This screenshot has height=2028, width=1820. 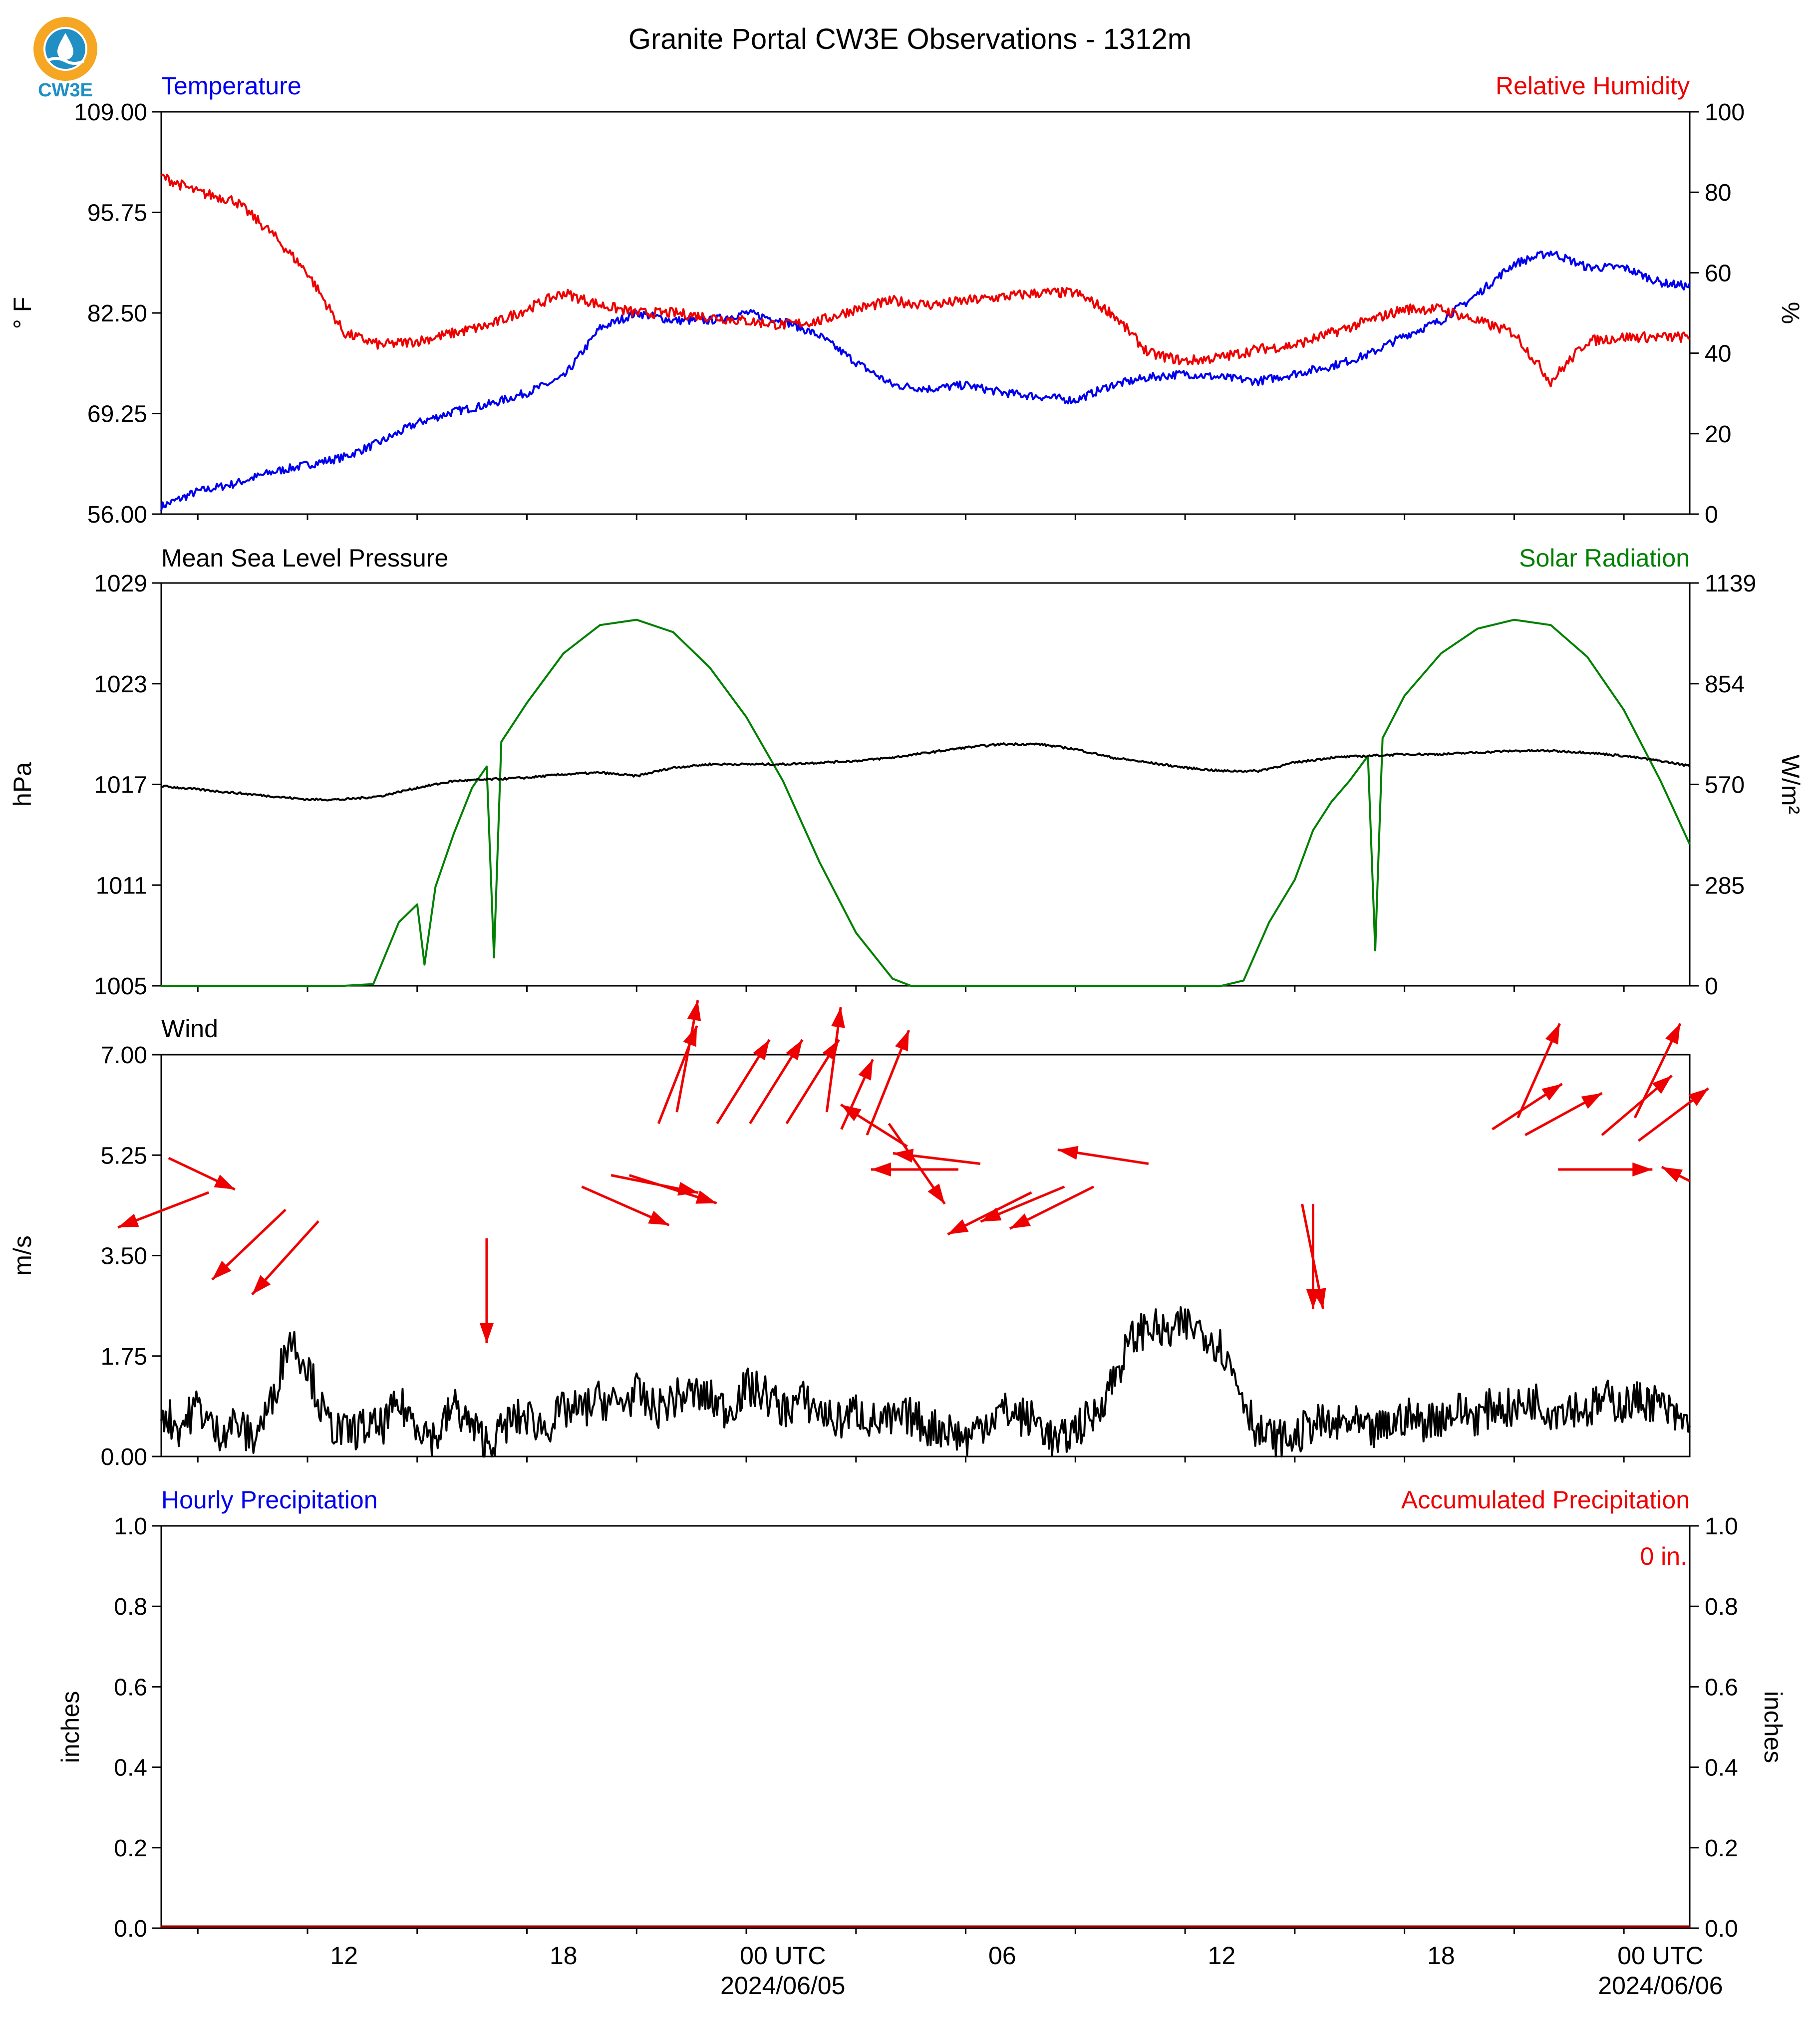 I want to click on panel-title-right: Accumulated Precipitation, so click(x=1545, y=1500).